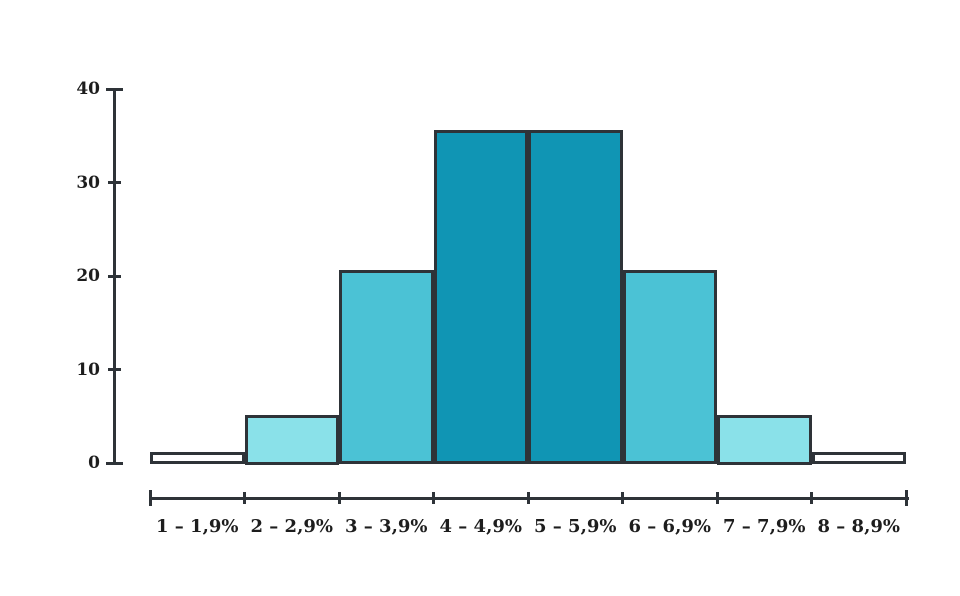 This screenshot has height=596, width=960. What do you see at coordinates (88, 89) in the screenshot?
I see `y-tick-label: 40` at bounding box center [88, 89].